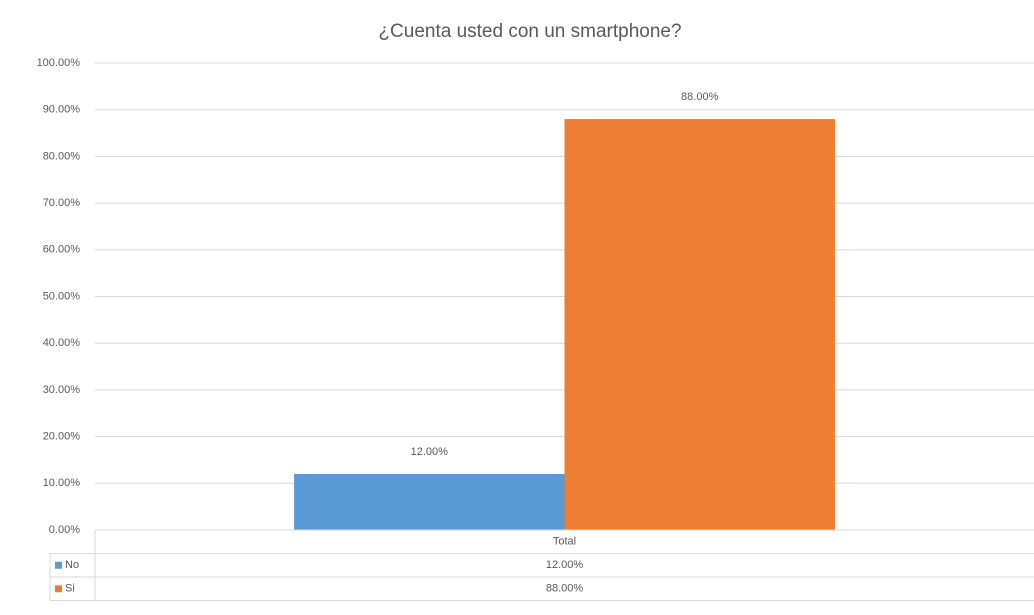  Describe the element at coordinates (700, 97) in the screenshot. I see `data-label: 88.00%` at that location.